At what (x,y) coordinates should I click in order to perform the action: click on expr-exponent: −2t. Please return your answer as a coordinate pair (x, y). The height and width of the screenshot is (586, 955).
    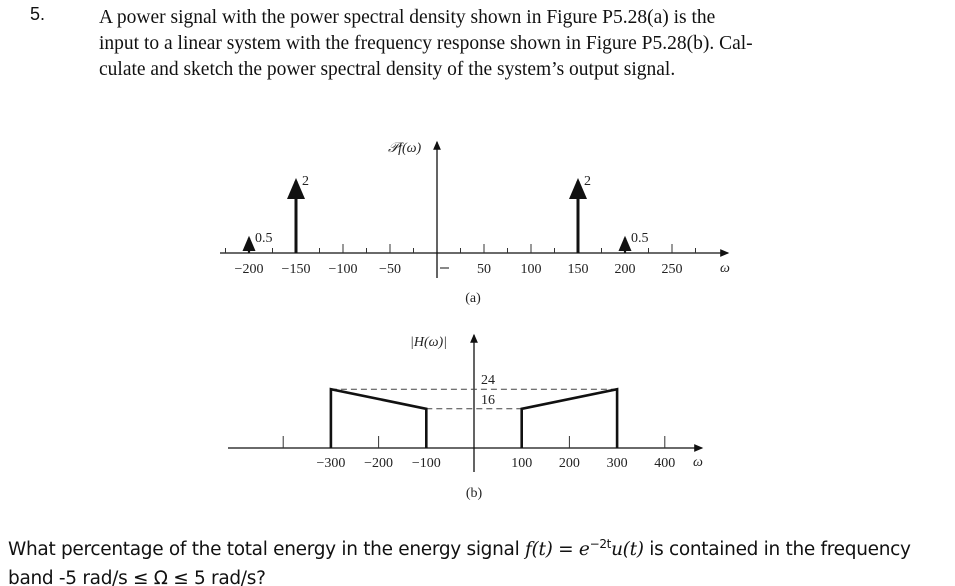
    Looking at the image, I should click on (600, 544).